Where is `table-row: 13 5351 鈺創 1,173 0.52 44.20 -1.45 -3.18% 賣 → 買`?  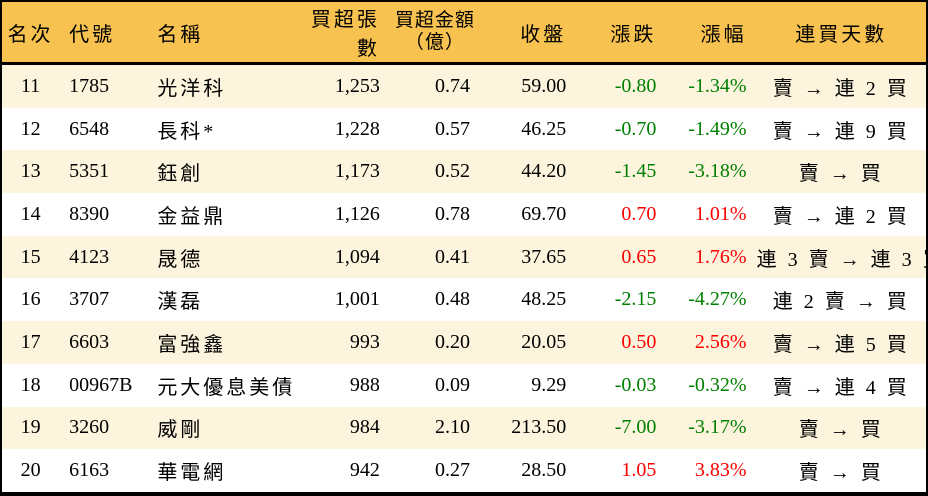
table-row: 13 5351 鈺創 1,173 0.52 44.20 -1.45 -3.18% 賣 → 買 is located at coordinates (464, 172).